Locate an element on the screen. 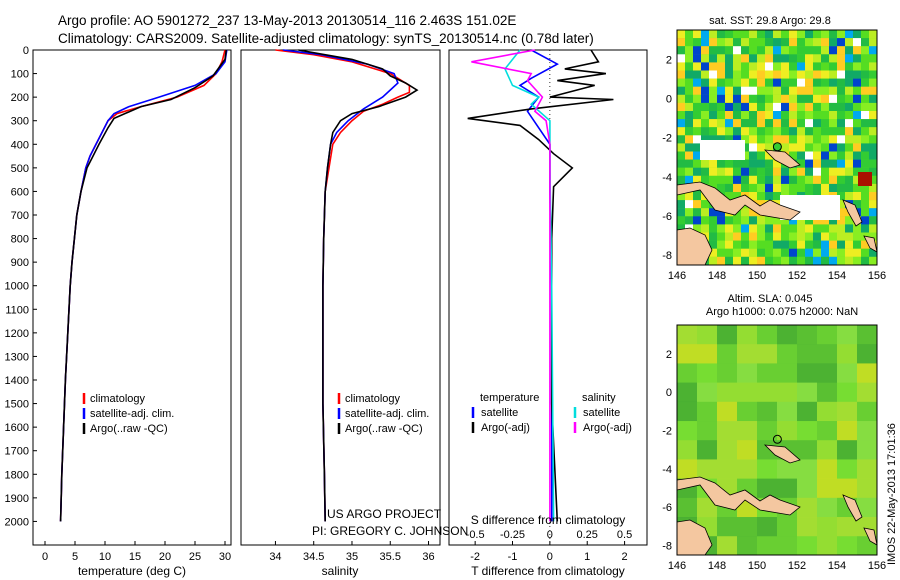 This screenshot has height=580, width=900. depth-ytick-label: 100 is located at coordinates (20, 75).